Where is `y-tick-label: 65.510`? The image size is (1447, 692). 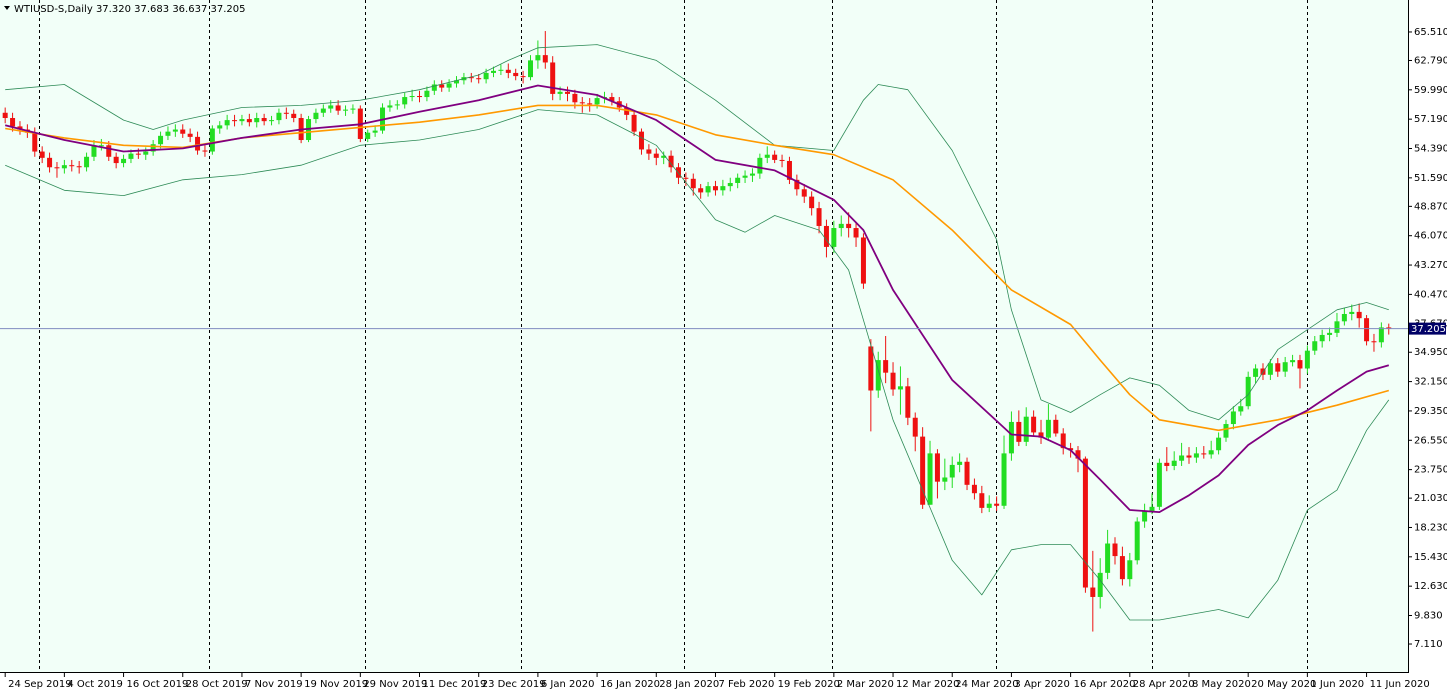 y-tick-label: 65.510 is located at coordinates (1430, 32).